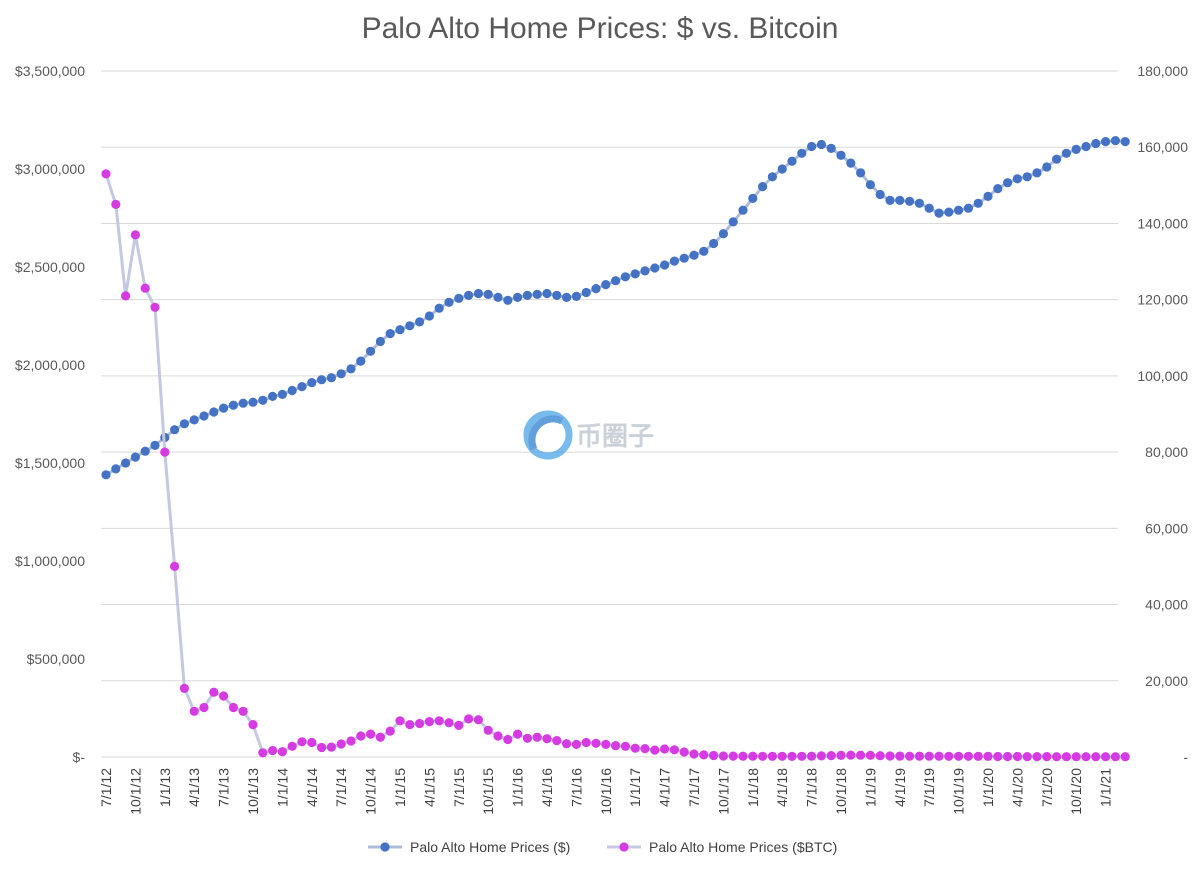 The width and height of the screenshot is (1200, 871). Describe the element at coordinates (1162, 71) in the screenshot. I see `right-tick-label: 180,000` at that location.